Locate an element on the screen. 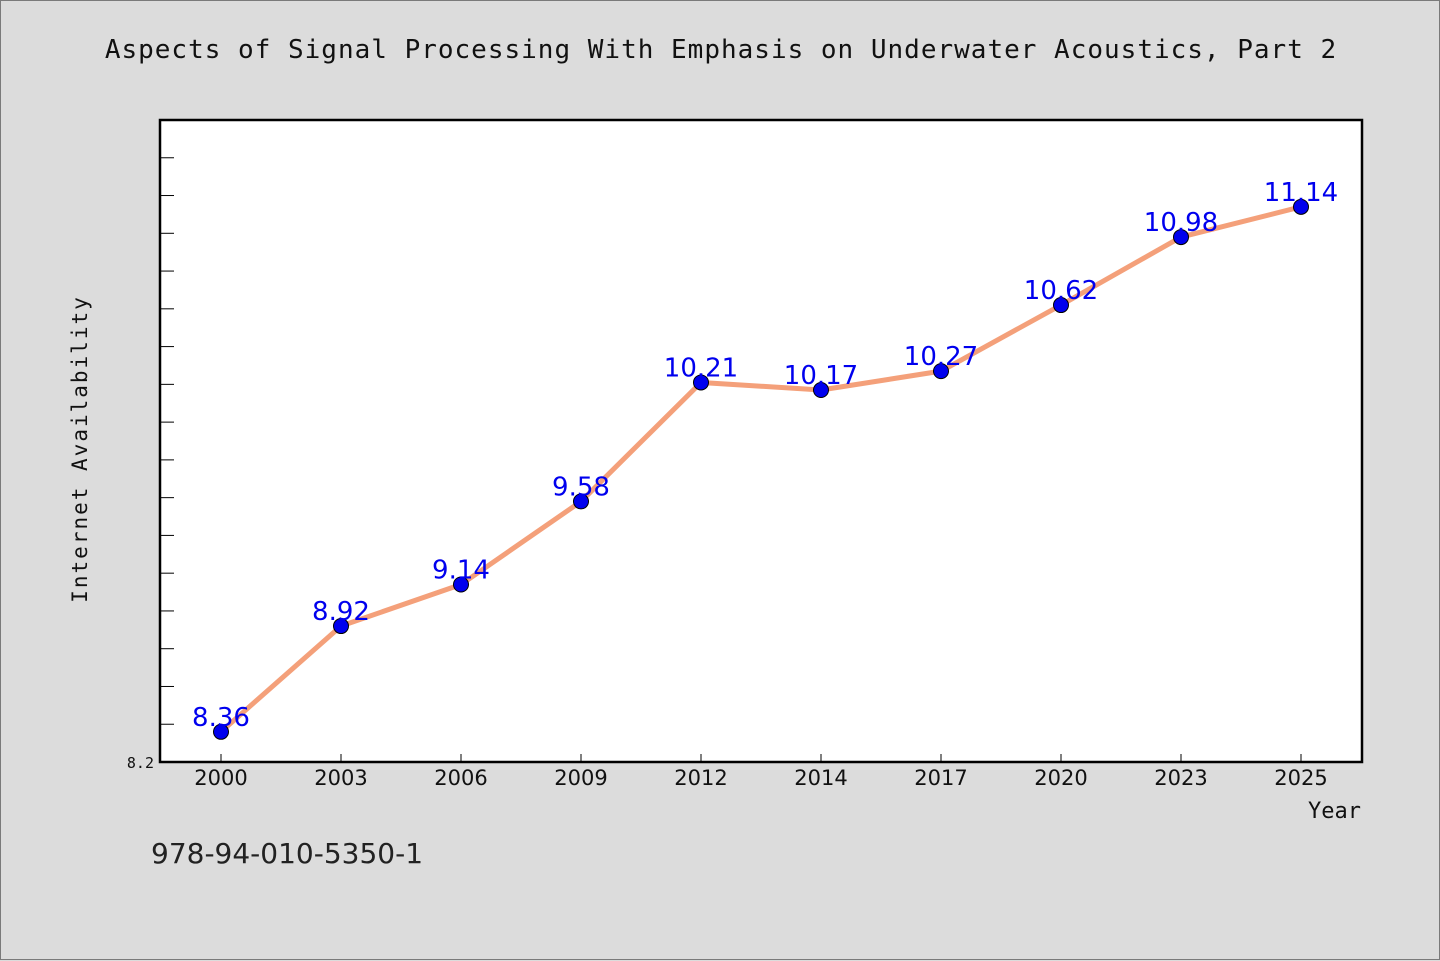 The width and height of the screenshot is (1440, 961). data-label: 10.98 is located at coordinates (1181, 223).